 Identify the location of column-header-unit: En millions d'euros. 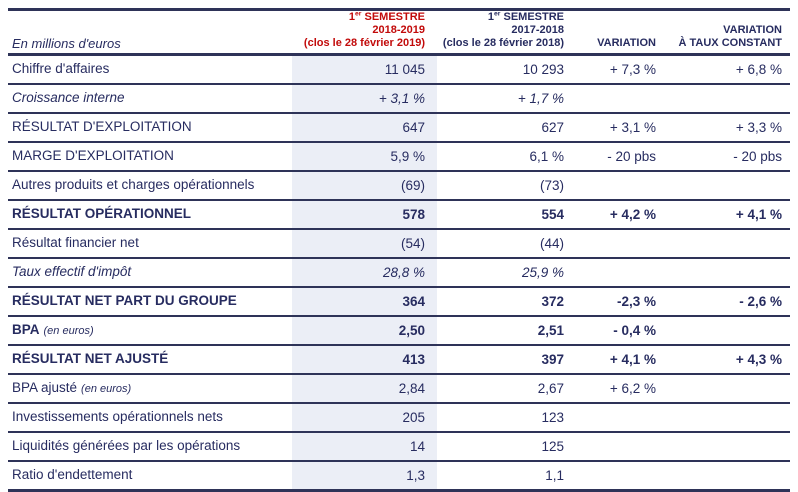
(150, 32).